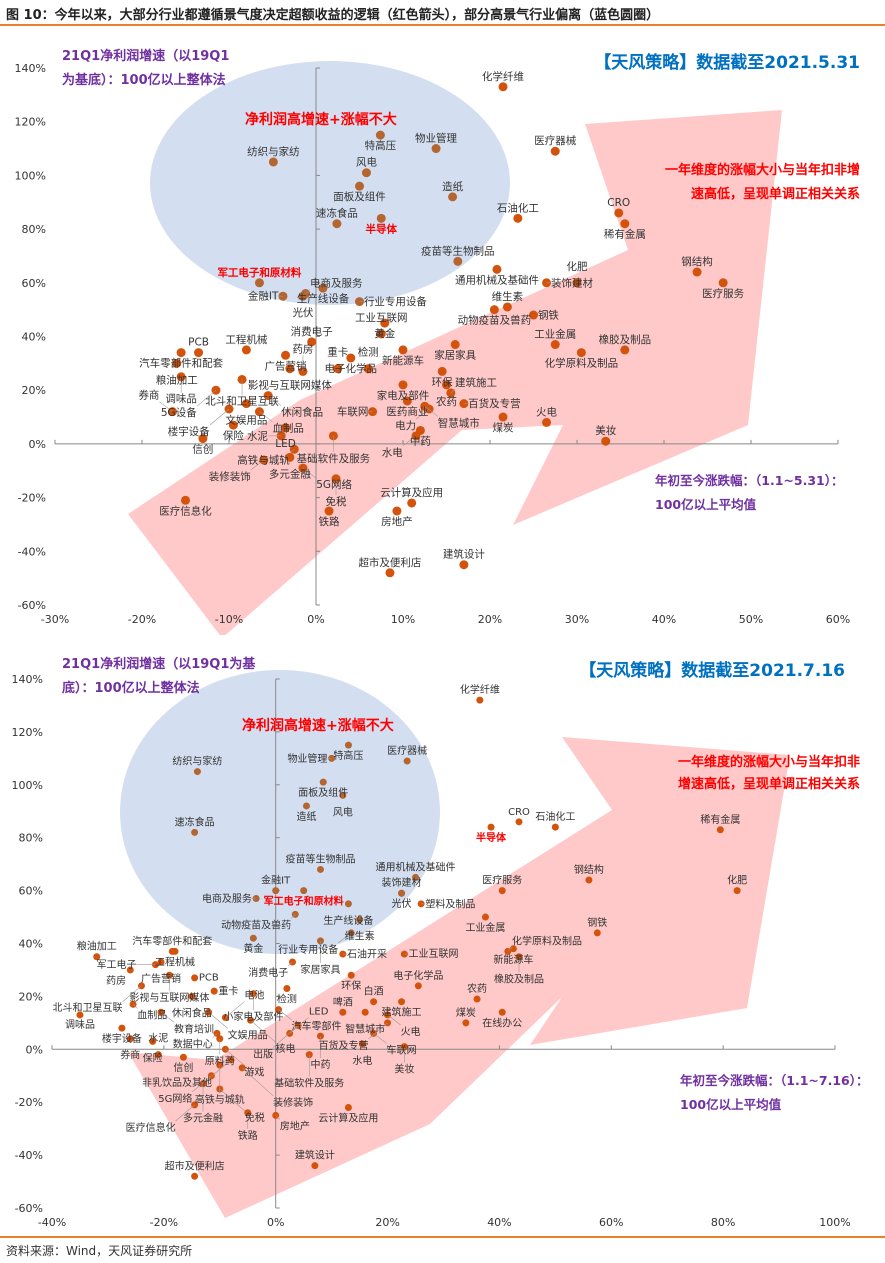 This screenshot has width=885, height=1263. What do you see at coordinates (407, 750) in the screenshot?
I see `point-label: 医疗器械` at bounding box center [407, 750].